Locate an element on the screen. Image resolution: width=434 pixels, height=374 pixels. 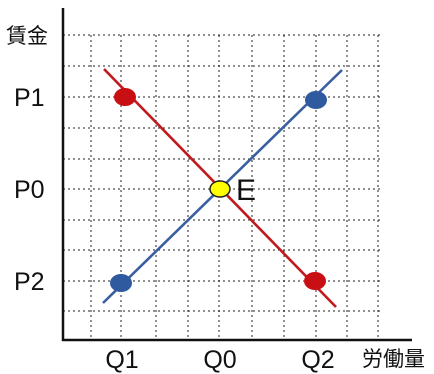
supply-point-p1-q2 is located at coordinates (316, 100).